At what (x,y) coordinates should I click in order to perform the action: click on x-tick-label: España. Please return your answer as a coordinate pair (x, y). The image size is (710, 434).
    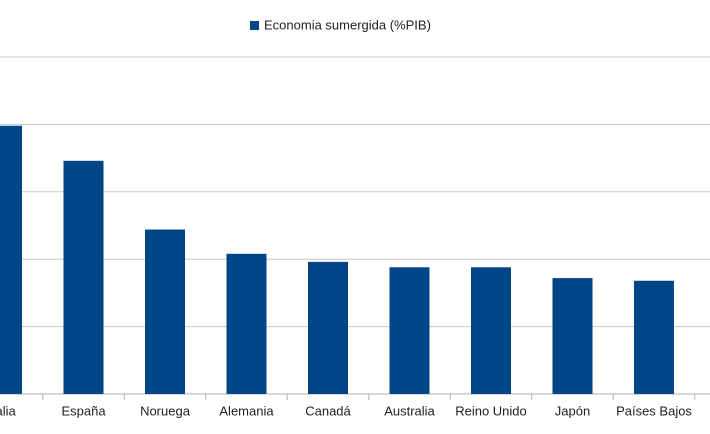
    Looking at the image, I should click on (83, 410).